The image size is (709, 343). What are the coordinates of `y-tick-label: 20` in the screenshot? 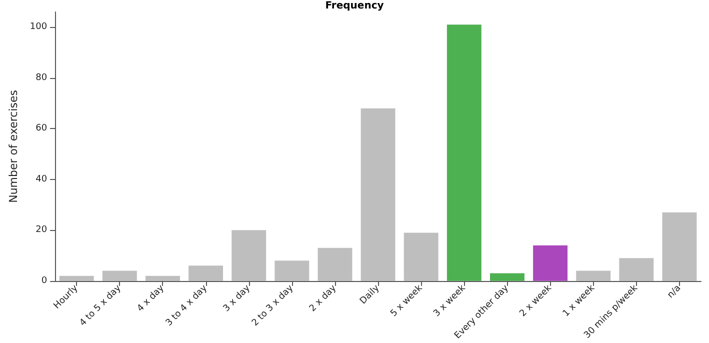 It's located at (42, 230).